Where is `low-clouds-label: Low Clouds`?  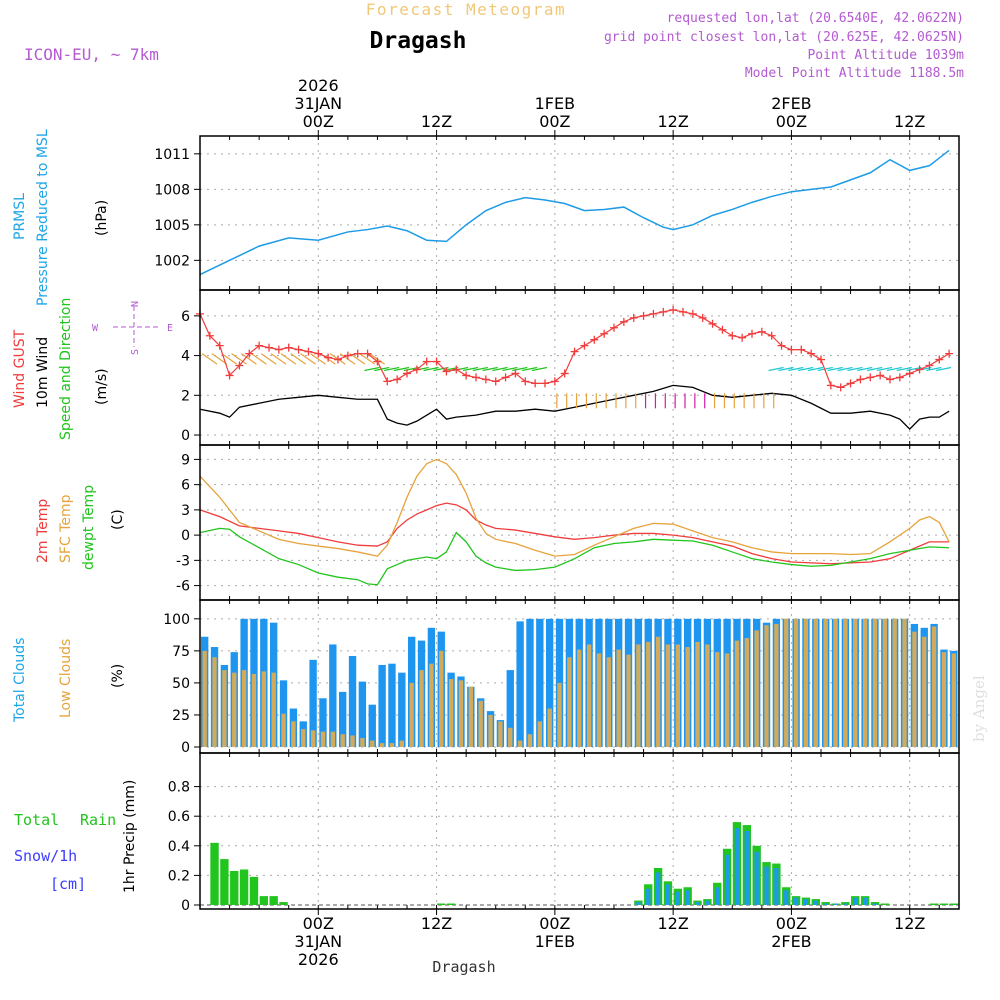 low-clouds-label: Low Clouds is located at coordinates (66, 678).